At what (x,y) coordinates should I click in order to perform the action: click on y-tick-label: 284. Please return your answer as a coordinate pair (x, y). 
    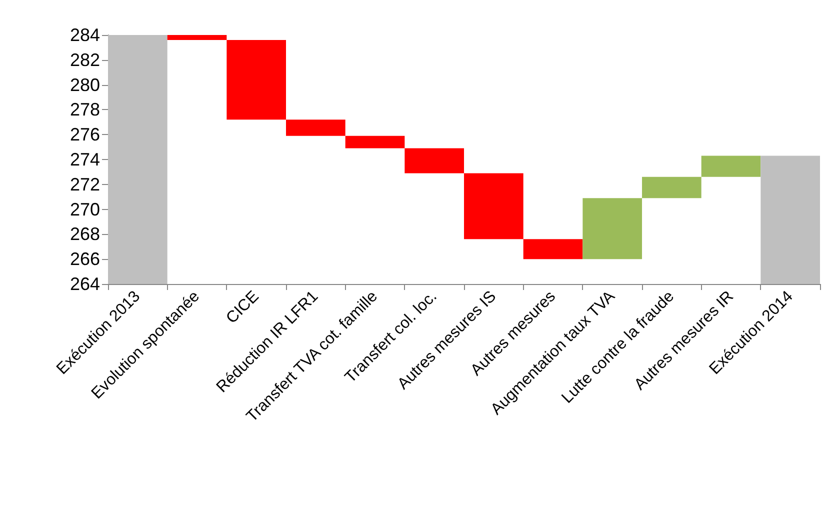
    Looking at the image, I should click on (85, 35).